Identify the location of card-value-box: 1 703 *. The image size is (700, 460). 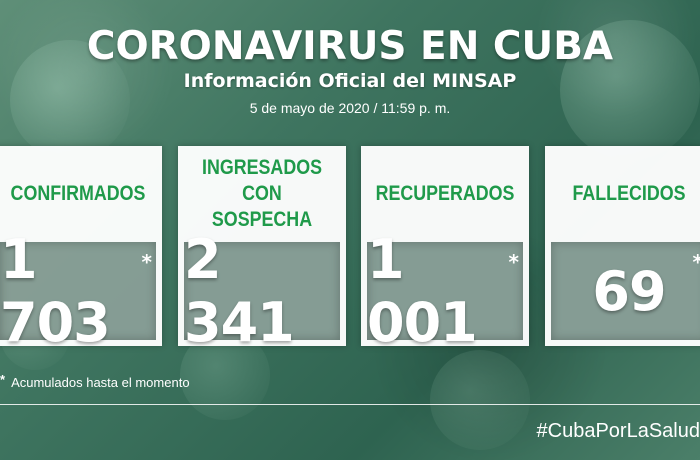
(78, 291).